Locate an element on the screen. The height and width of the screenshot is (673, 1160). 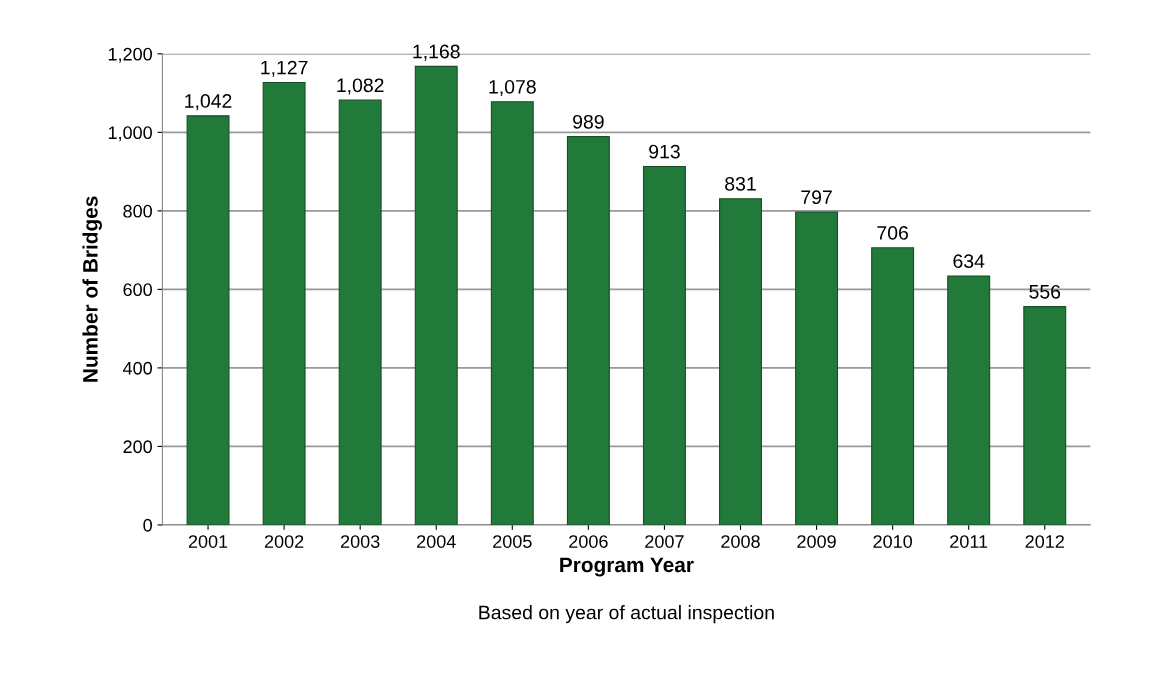
data-label: 913 is located at coordinates (664, 151).